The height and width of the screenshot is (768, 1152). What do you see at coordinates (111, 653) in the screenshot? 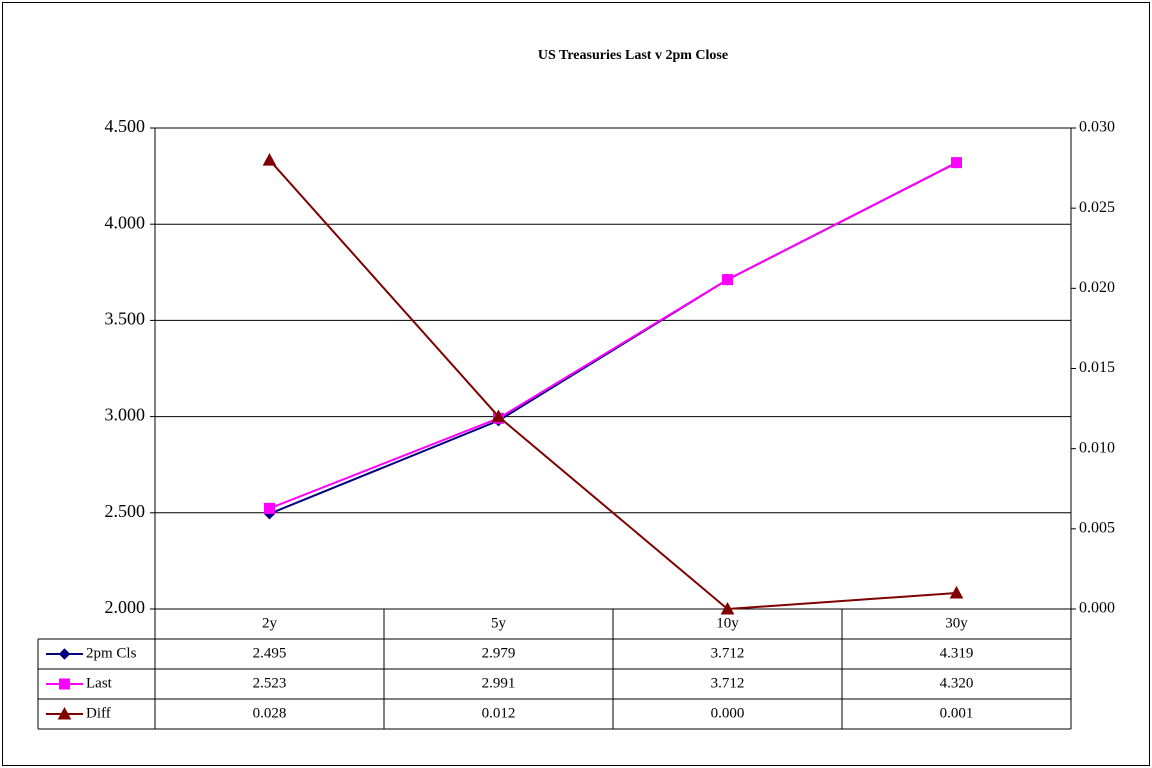
I see `legend-label: 2pm Cls` at bounding box center [111, 653].